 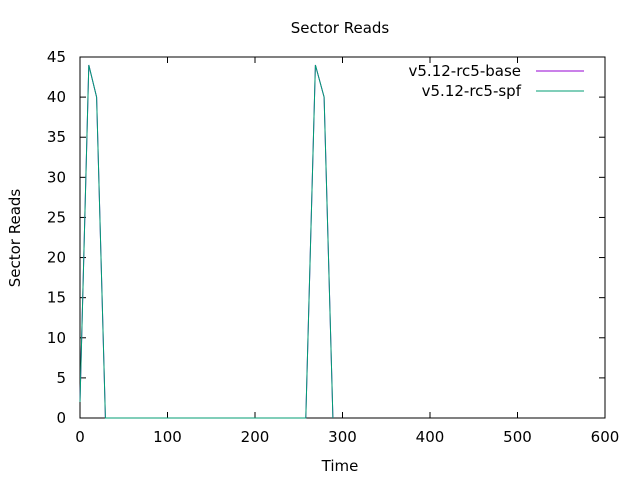 I want to click on chart-title: Sector Reads, so click(x=340, y=28).